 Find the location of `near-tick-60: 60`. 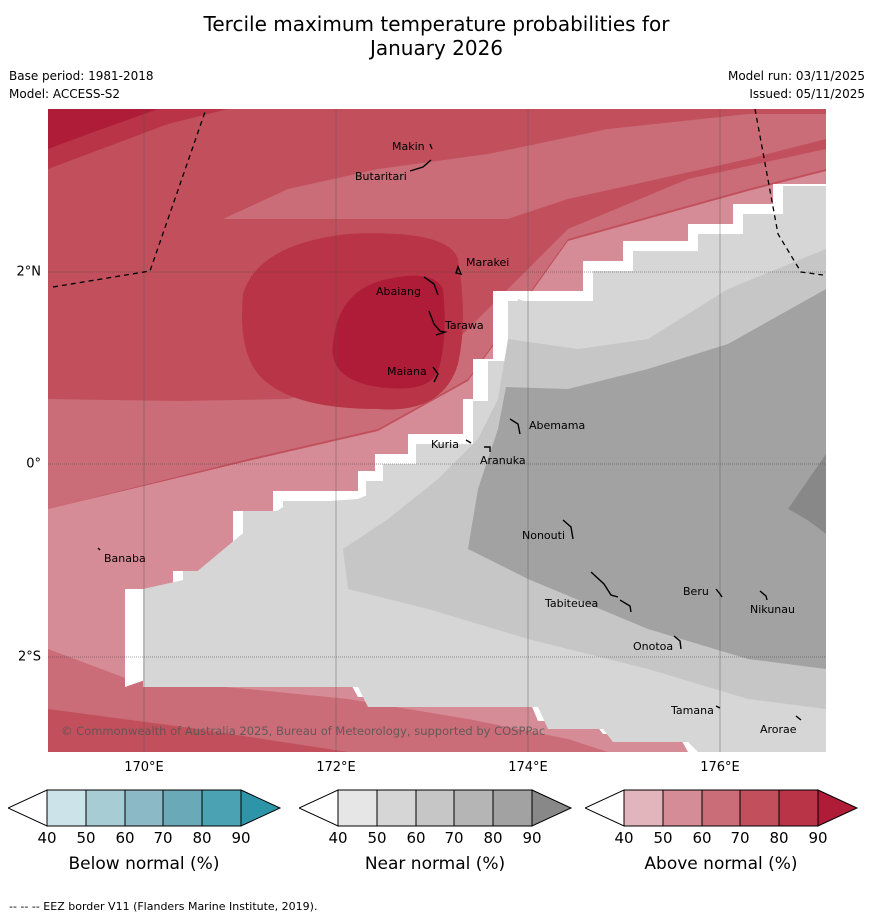

near-tick-60: 60 is located at coordinates (416, 838).